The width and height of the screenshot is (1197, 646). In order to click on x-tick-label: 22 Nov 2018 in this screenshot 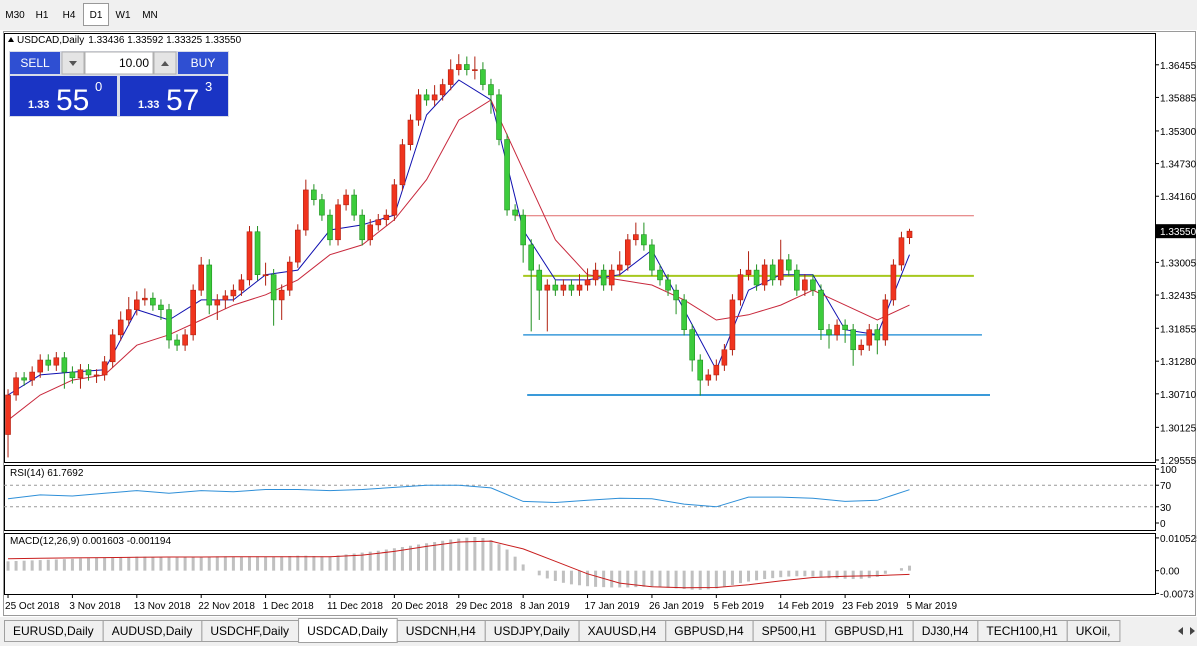, I will do `click(226, 606)`.